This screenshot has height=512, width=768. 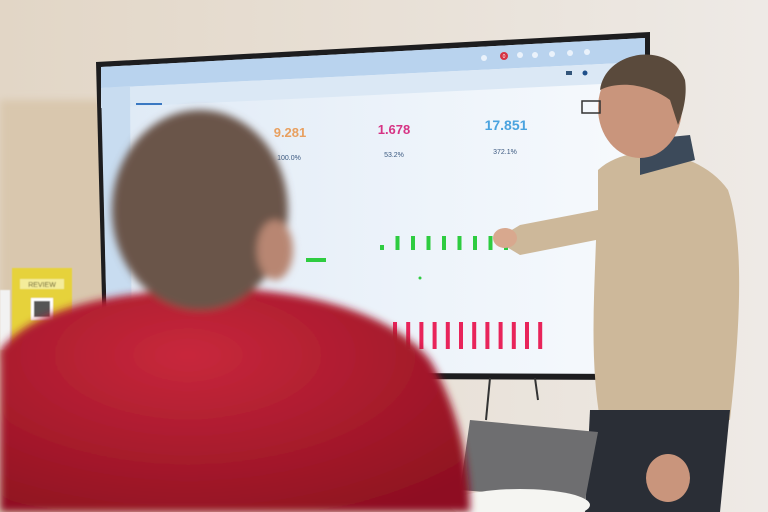 I want to click on print-icon, so click(x=569, y=73).